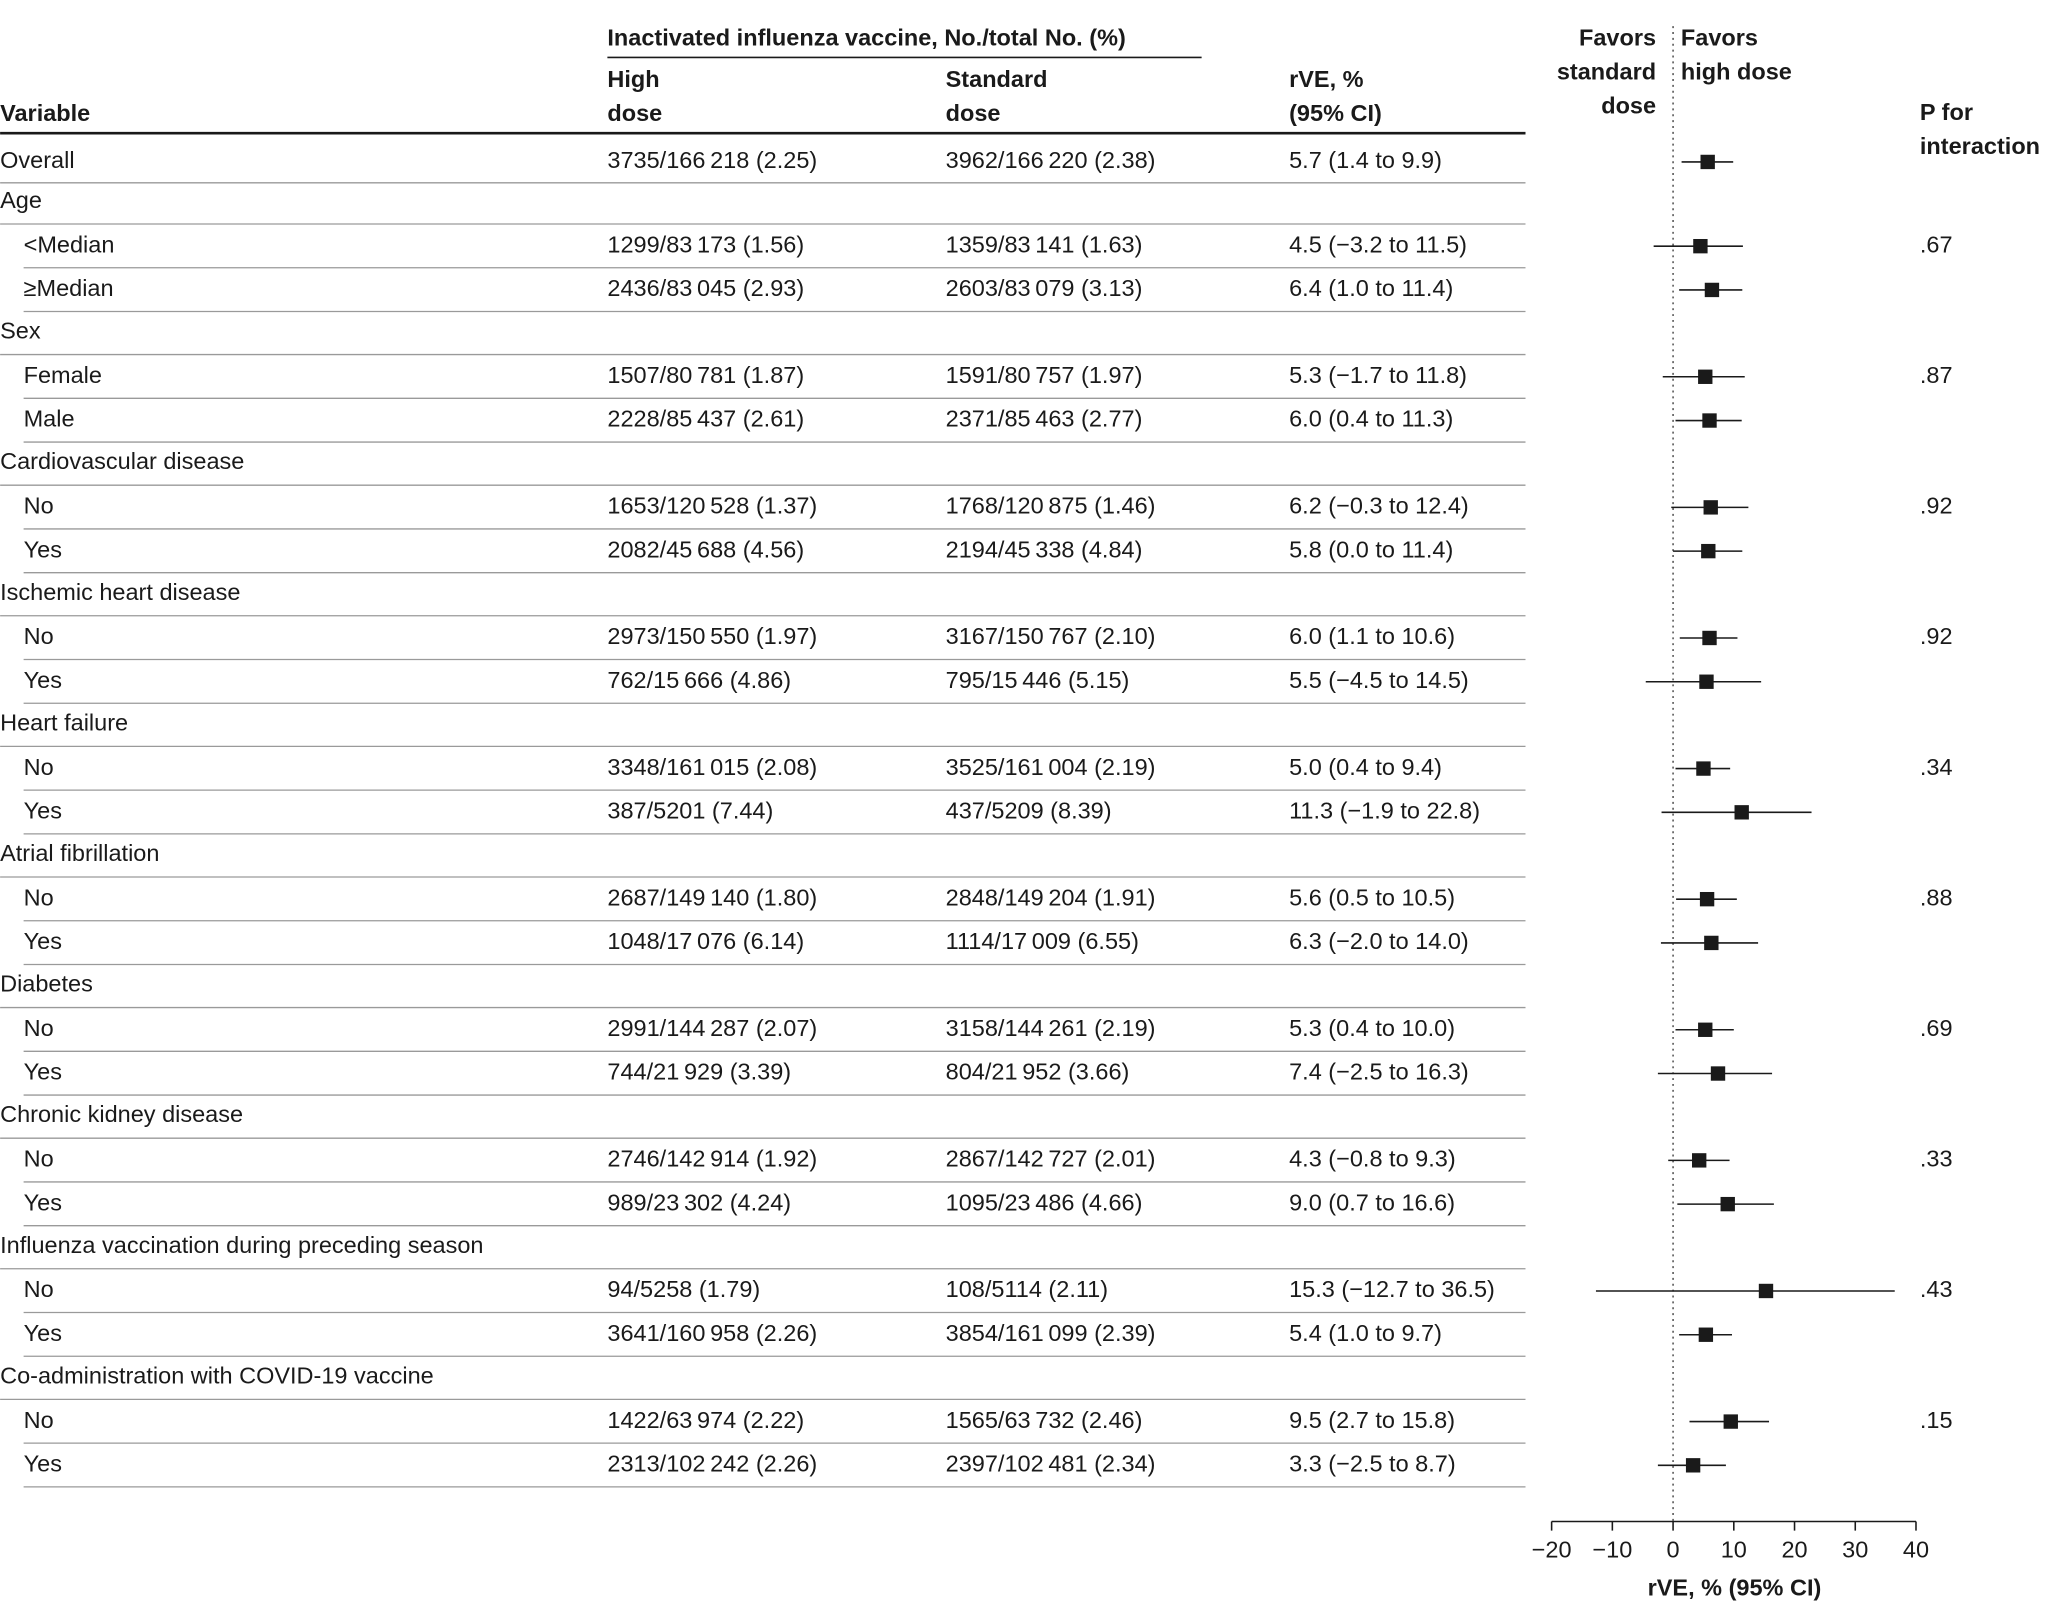 Image resolution: width=2048 pixels, height=1624 pixels. I want to click on rve-cell: 9.5 (2.7 to 15.8), so click(1372, 1420).